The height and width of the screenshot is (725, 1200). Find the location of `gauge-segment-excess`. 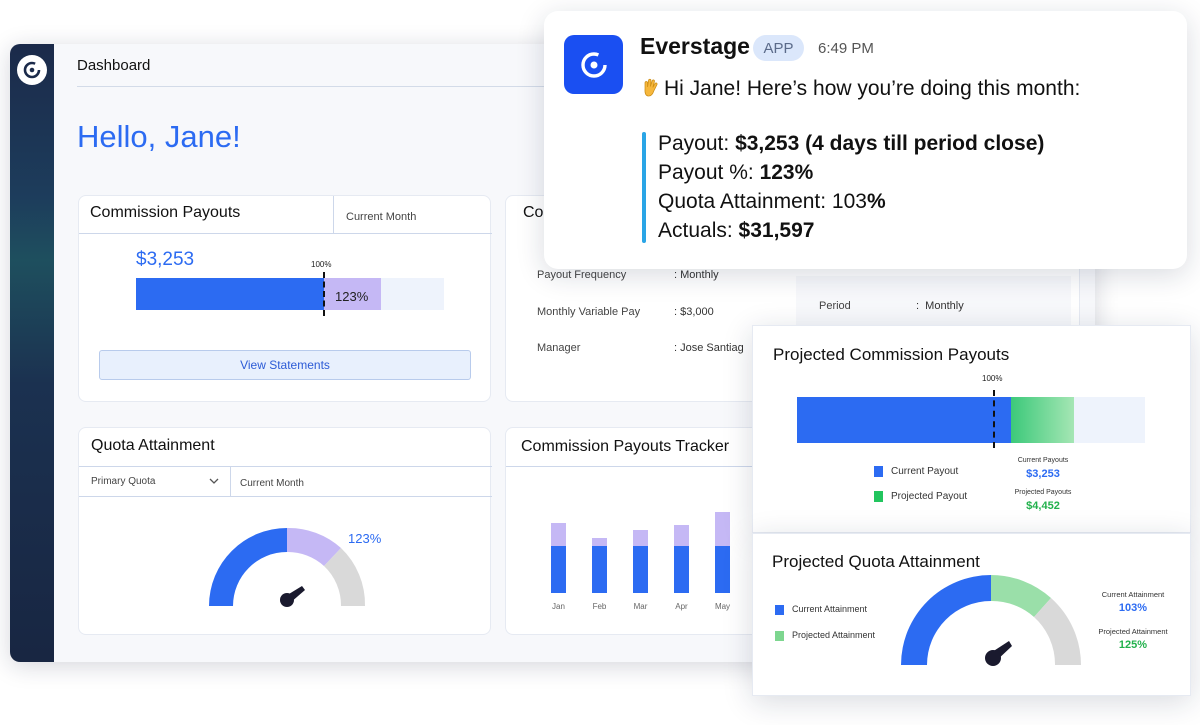

gauge-segment-excess is located at coordinates (314, 546).